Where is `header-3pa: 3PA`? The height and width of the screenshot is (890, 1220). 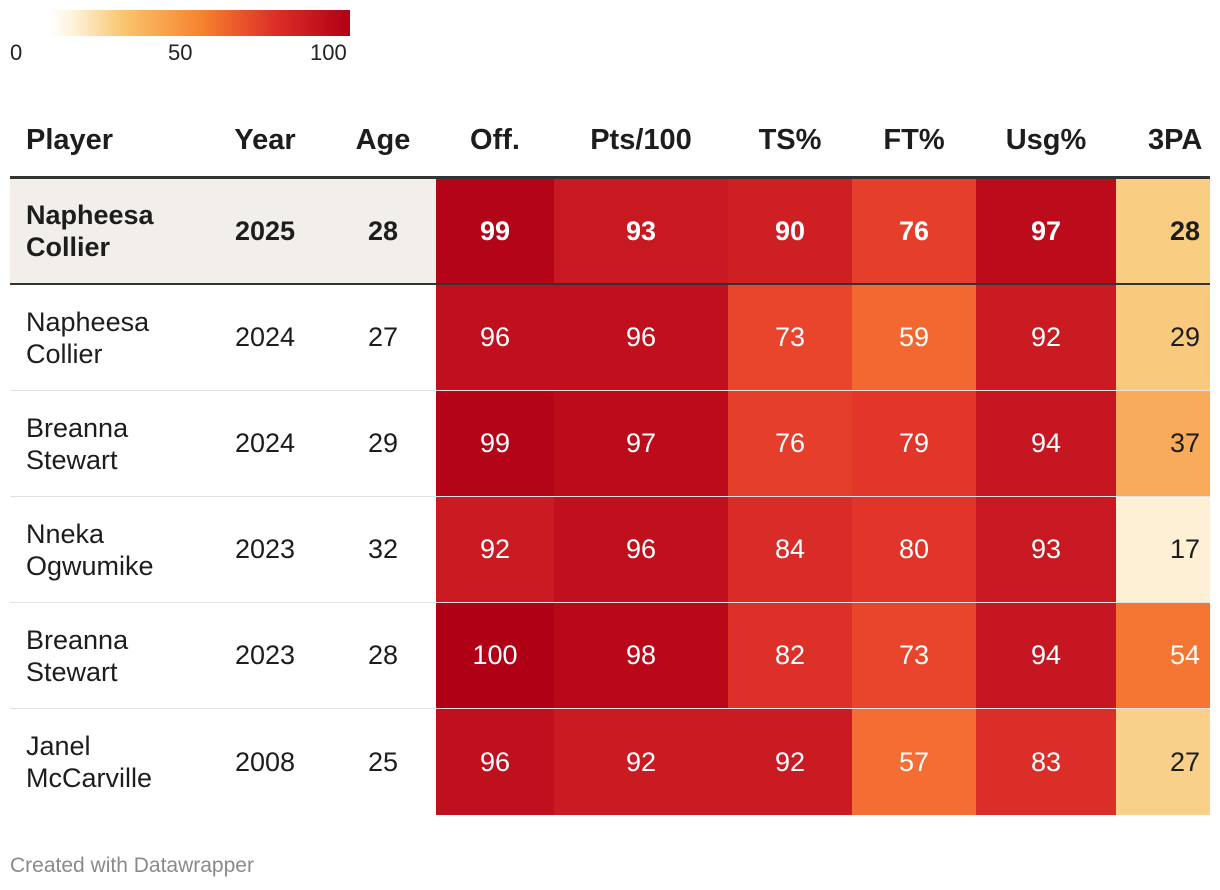 header-3pa: 3PA is located at coordinates (1175, 140).